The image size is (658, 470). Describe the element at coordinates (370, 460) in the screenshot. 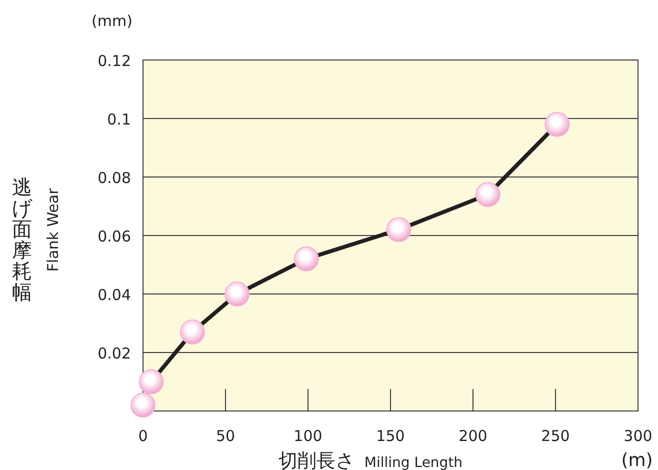

I see `x-axis-title: 切削長さ Milling Length` at that location.